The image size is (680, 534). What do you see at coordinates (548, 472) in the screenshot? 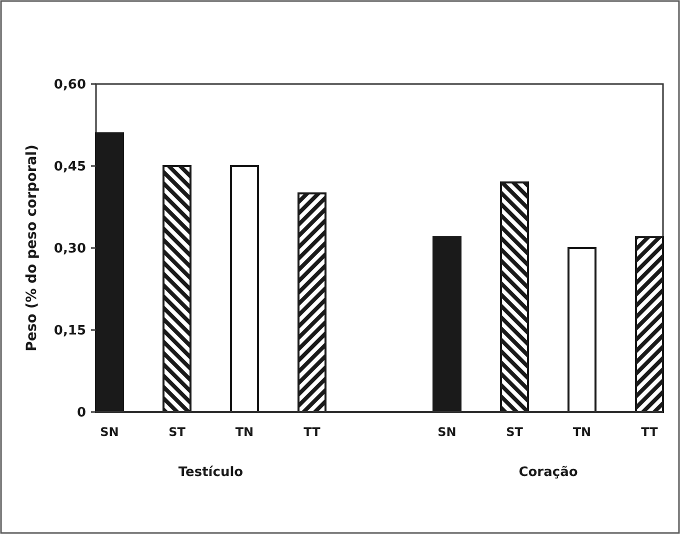
I see `x-tick-label: Coração` at bounding box center [548, 472].